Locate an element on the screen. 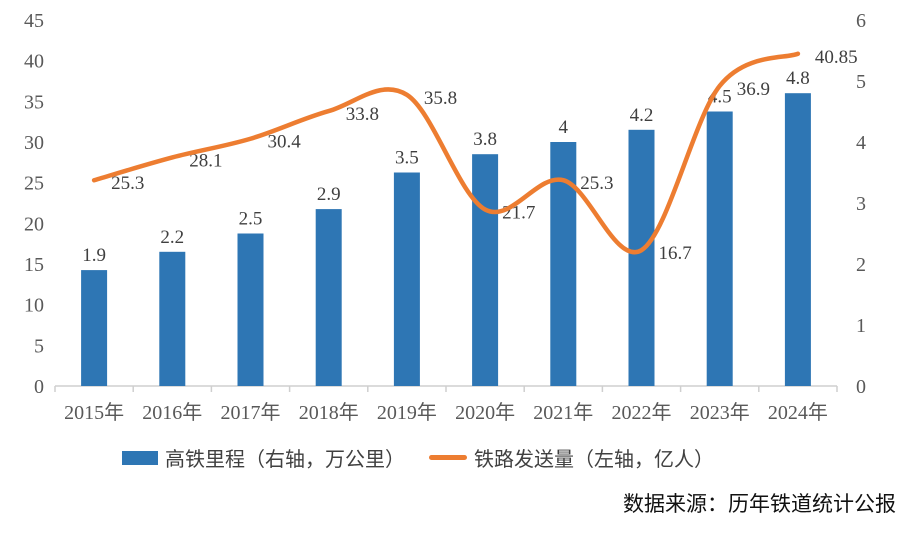  right-axis-tick-label: 4 is located at coordinates (861, 143).